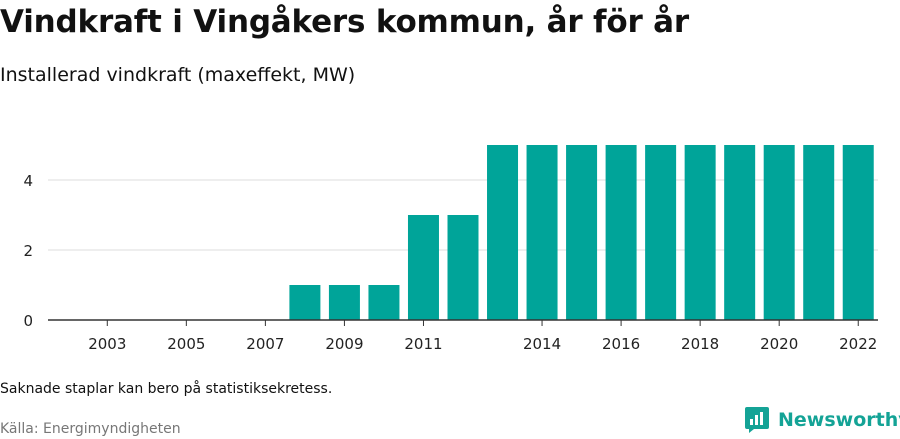 Image resolution: width=900 pixels, height=439 pixels. Describe the element at coordinates (542, 232) in the screenshot. I see `bar-2014` at that location.